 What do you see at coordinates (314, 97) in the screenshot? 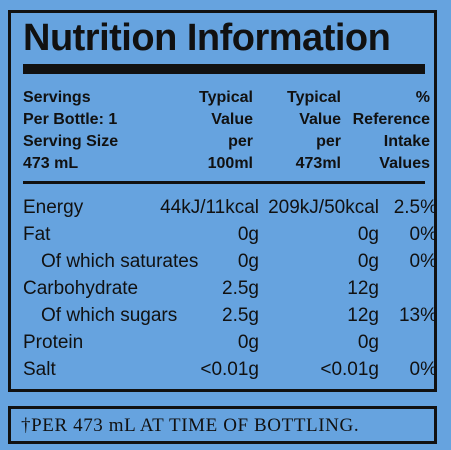
I see `header-per-serving-line: Typical` at bounding box center [314, 97].